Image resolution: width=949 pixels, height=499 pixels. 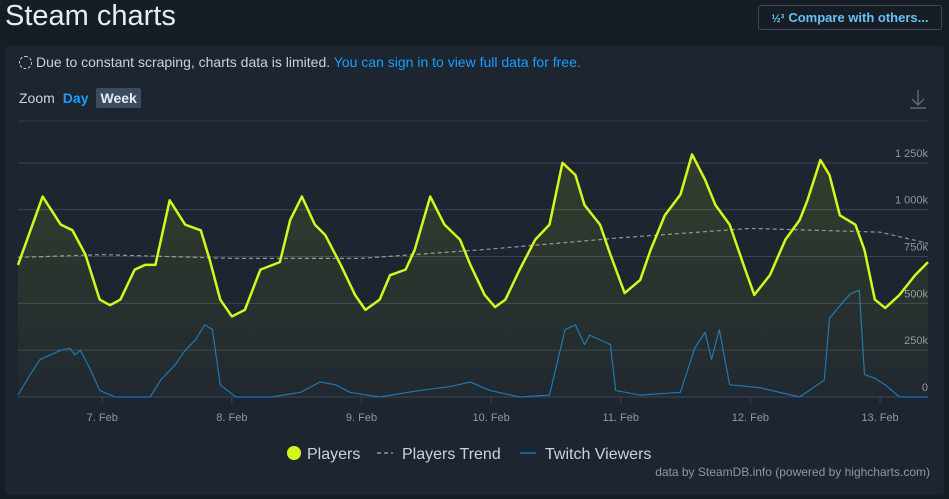 I want to click on y-tick-label: 1 000k, so click(x=912, y=201).